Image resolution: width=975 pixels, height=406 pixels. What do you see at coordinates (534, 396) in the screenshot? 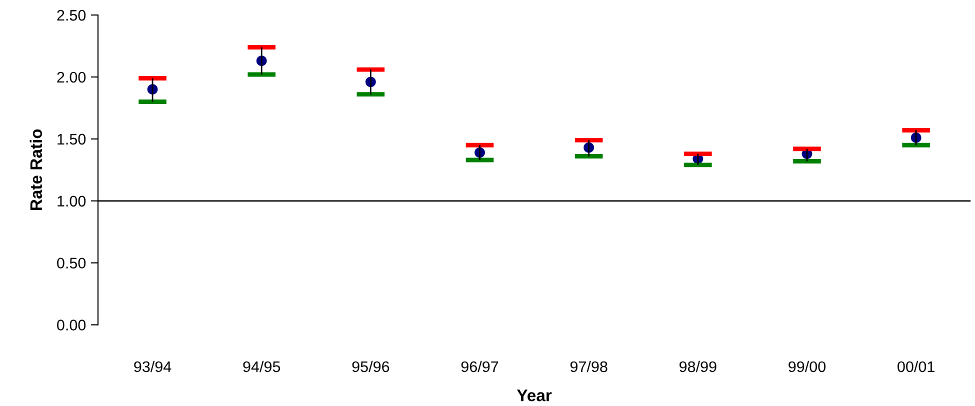
I see `x-axis-title: Year` at bounding box center [534, 396].